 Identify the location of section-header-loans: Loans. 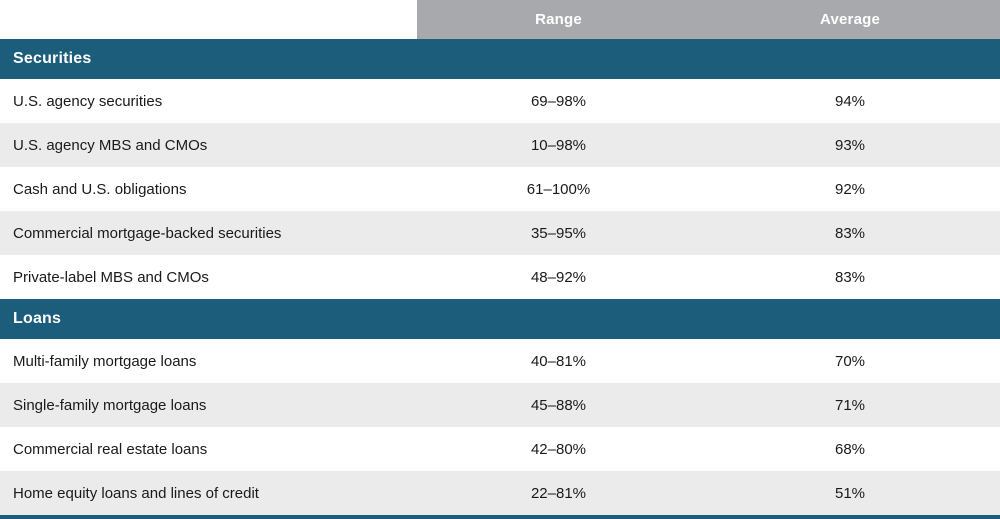
(500, 319).